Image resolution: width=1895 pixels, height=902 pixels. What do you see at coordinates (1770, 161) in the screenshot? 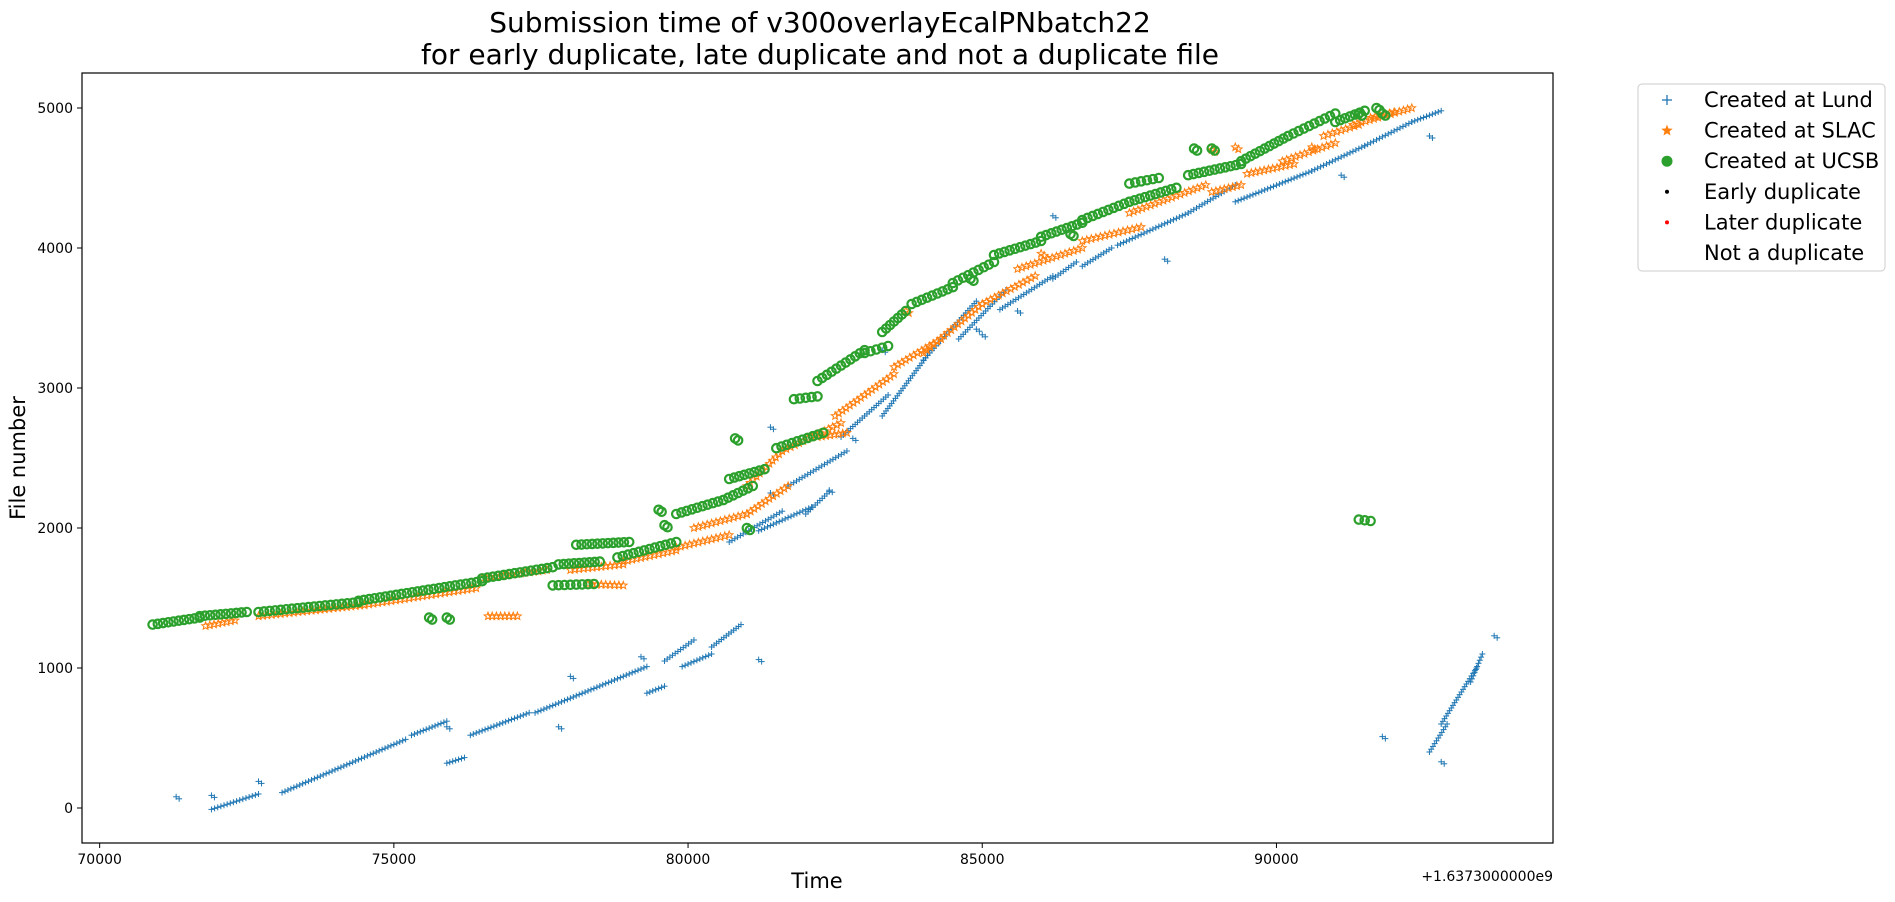
I see `legend-item-created-at-ucsb: Created at UCSB` at bounding box center [1770, 161].